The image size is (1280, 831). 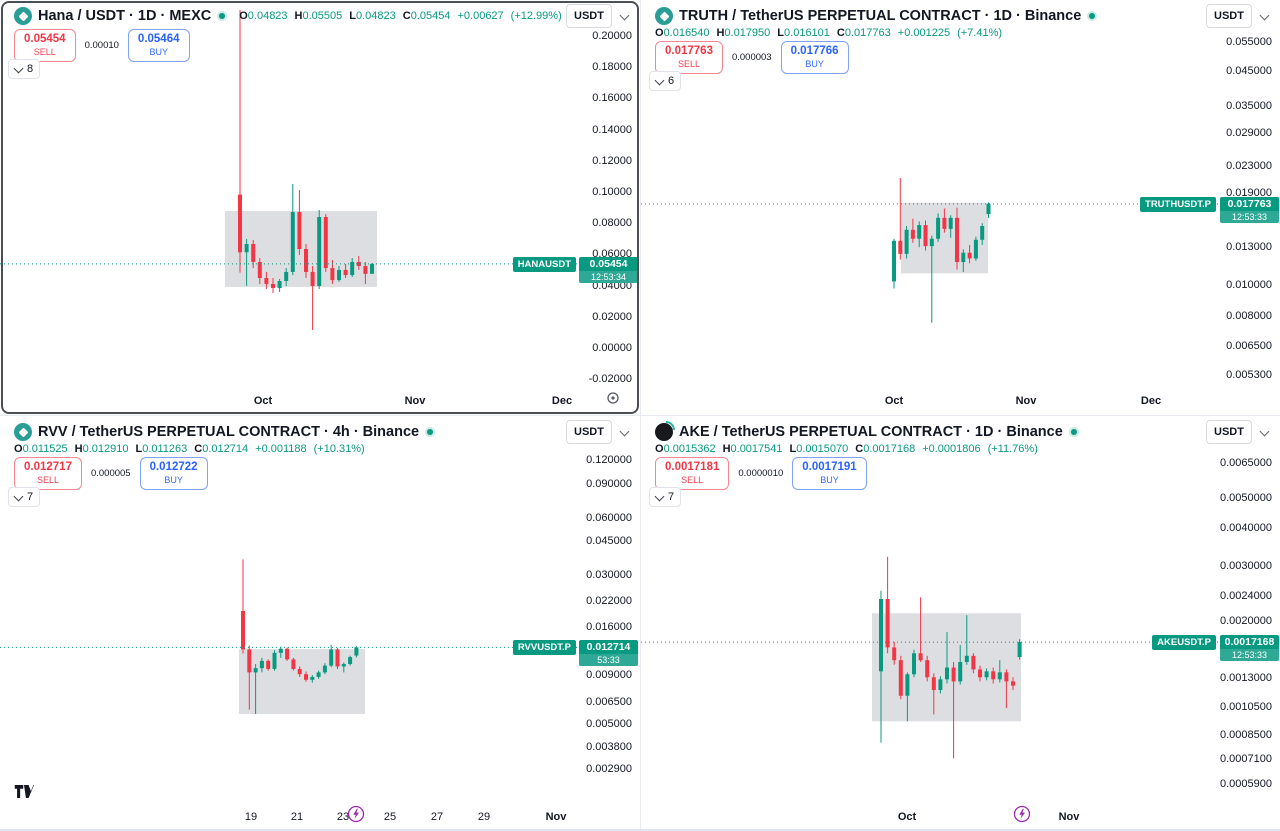 I want to click on symbol-badge: HANAUSDT, so click(x=544, y=264).